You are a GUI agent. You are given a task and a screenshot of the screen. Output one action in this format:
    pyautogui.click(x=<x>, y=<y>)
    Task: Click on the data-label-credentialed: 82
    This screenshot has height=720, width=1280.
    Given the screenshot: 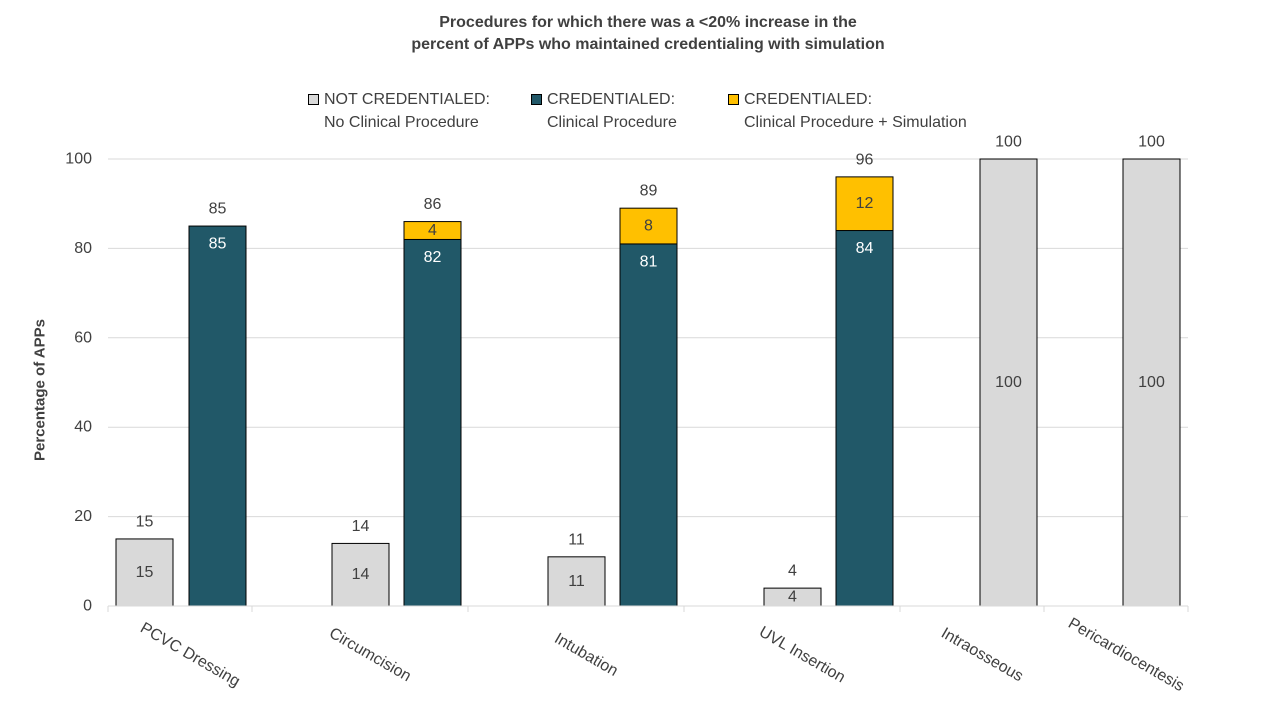 What is the action you would take?
    pyautogui.click(x=433, y=257)
    